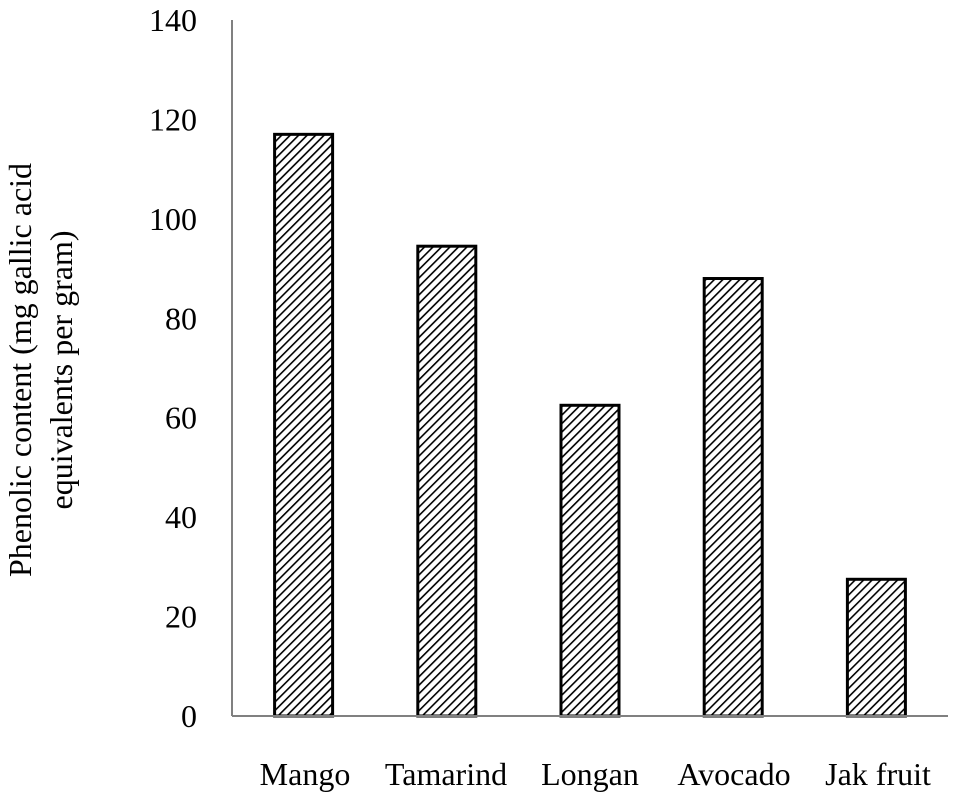 The image size is (957, 798). Describe the element at coordinates (878, 774) in the screenshot. I see `x-category-label: Jak fruit` at that location.